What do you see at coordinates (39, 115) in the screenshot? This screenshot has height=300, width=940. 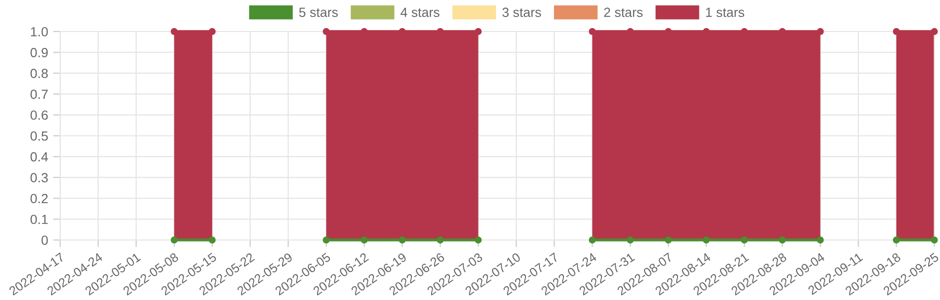 I see `y-tick-label: 0.6` at bounding box center [39, 115].